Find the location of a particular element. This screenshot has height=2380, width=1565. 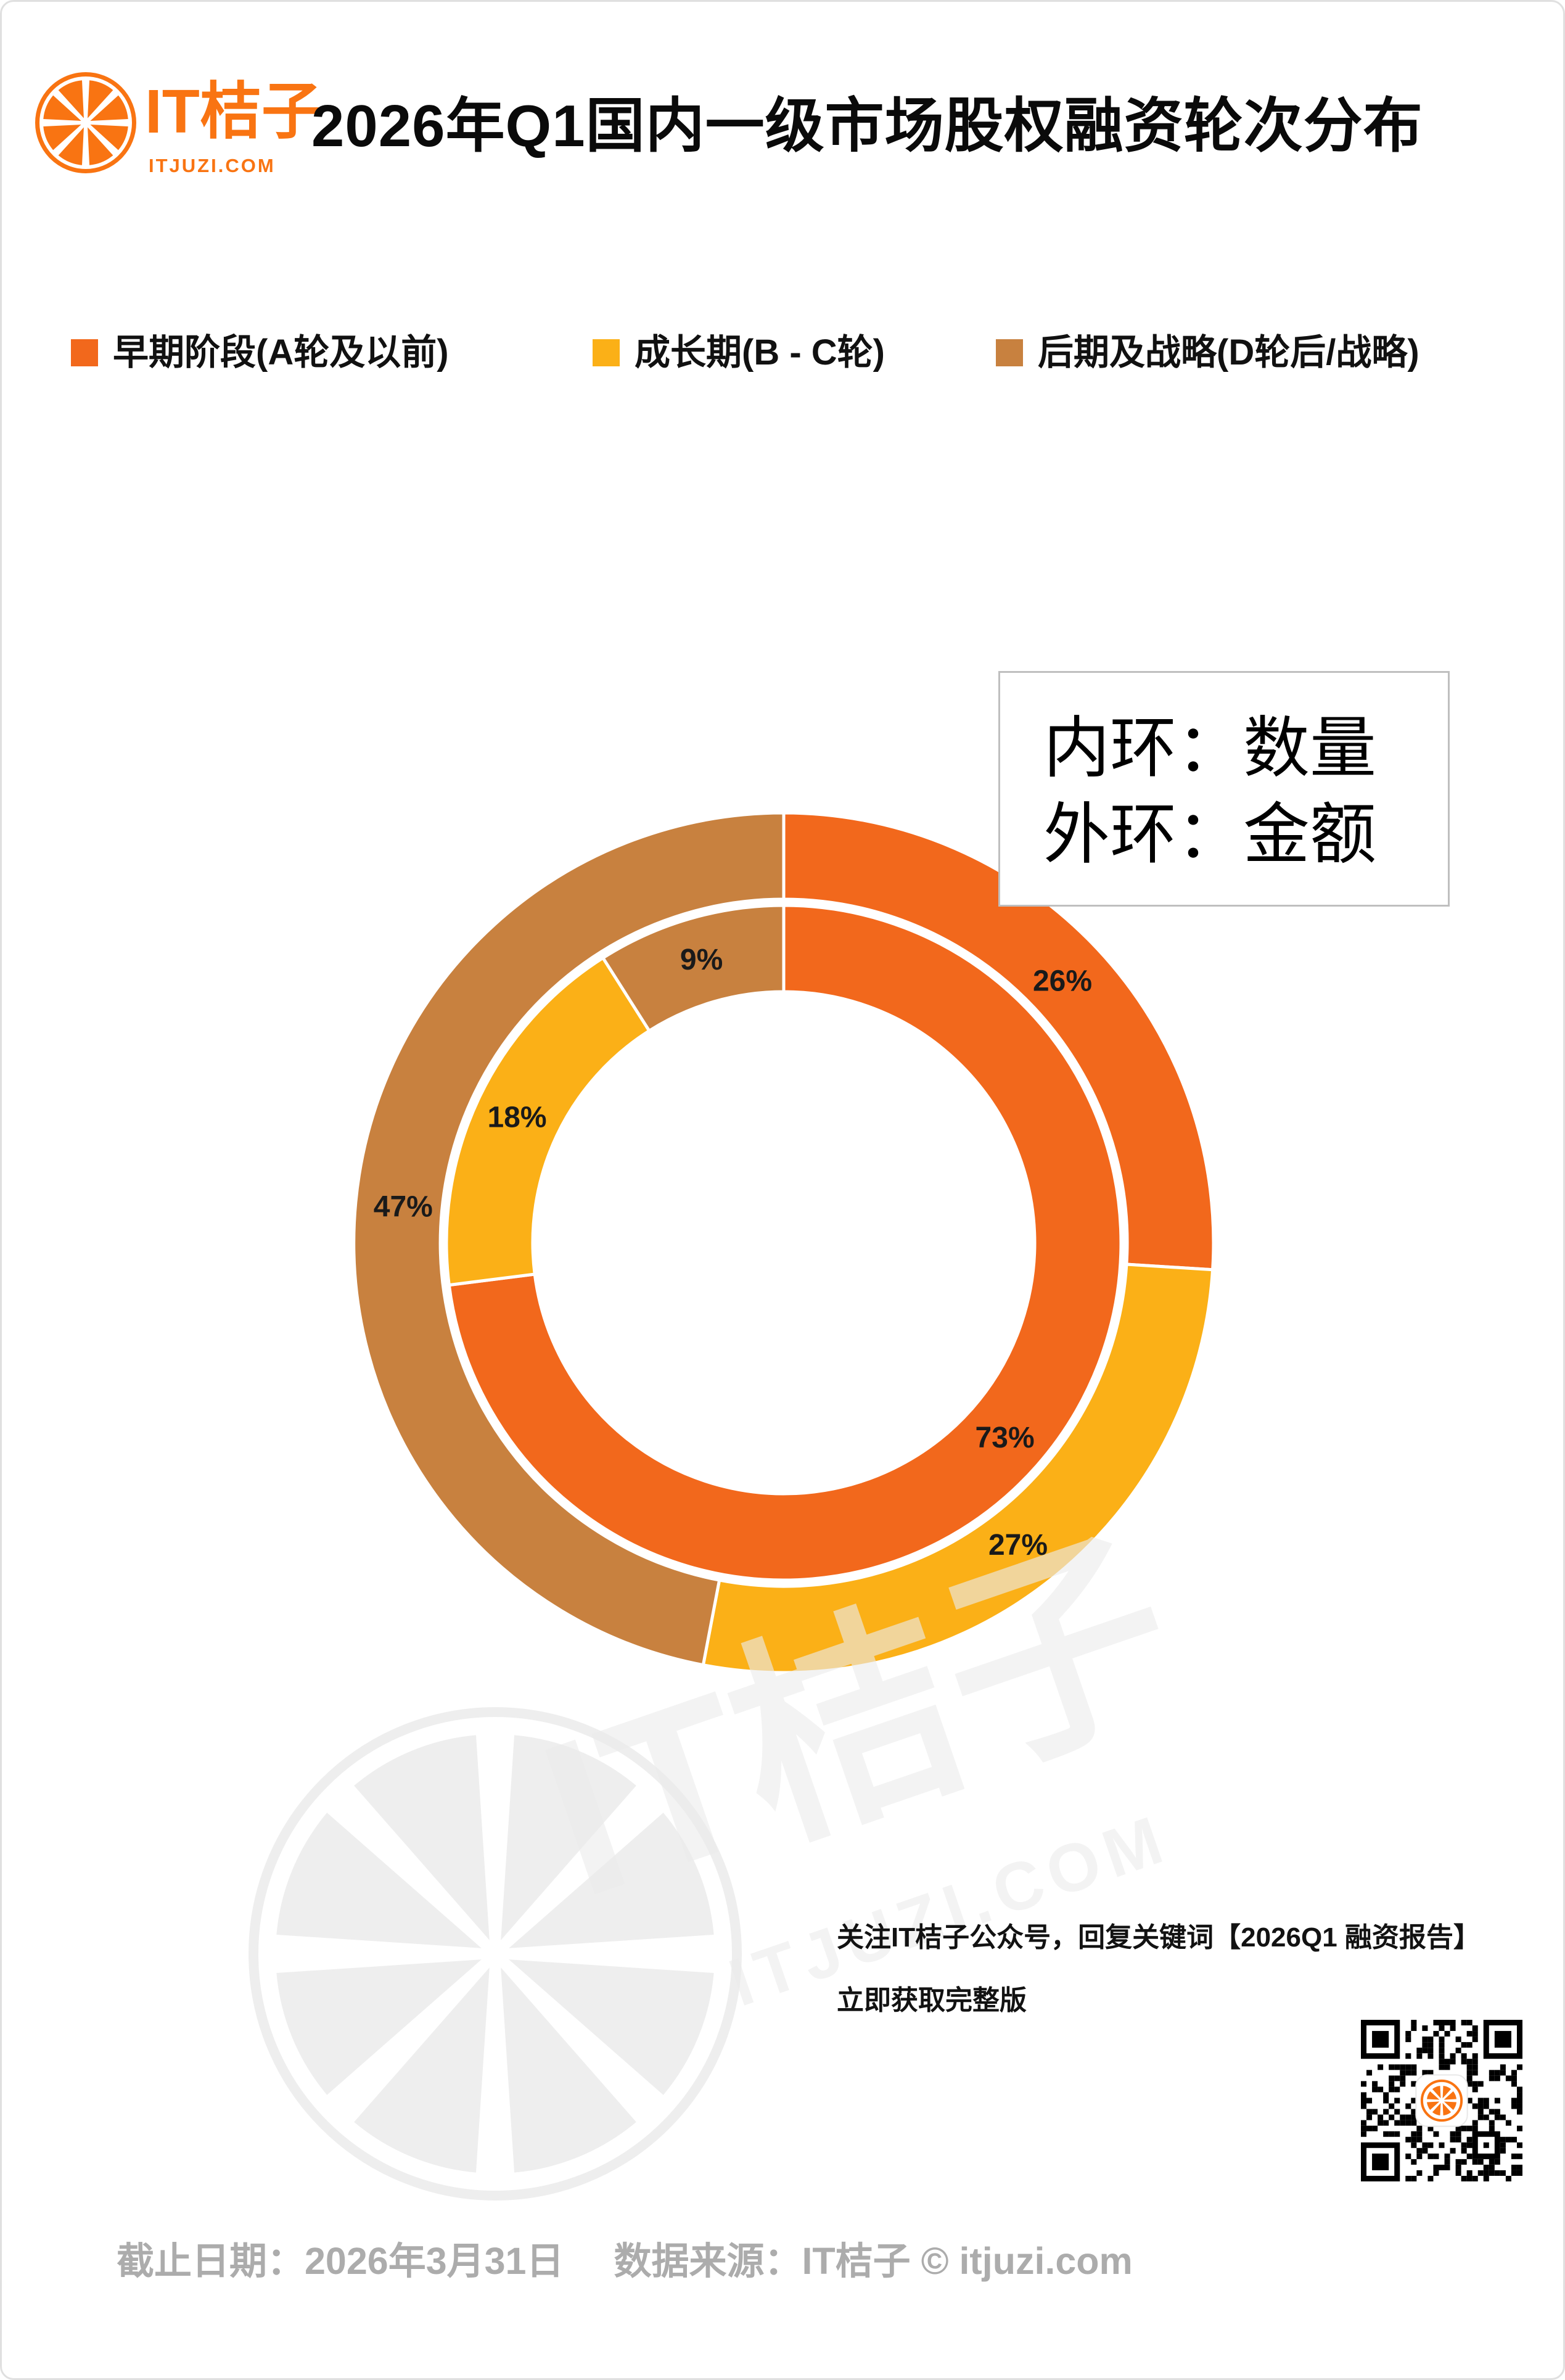

legend-label: 成长期(B - C轮) is located at coordinates (760, 352).